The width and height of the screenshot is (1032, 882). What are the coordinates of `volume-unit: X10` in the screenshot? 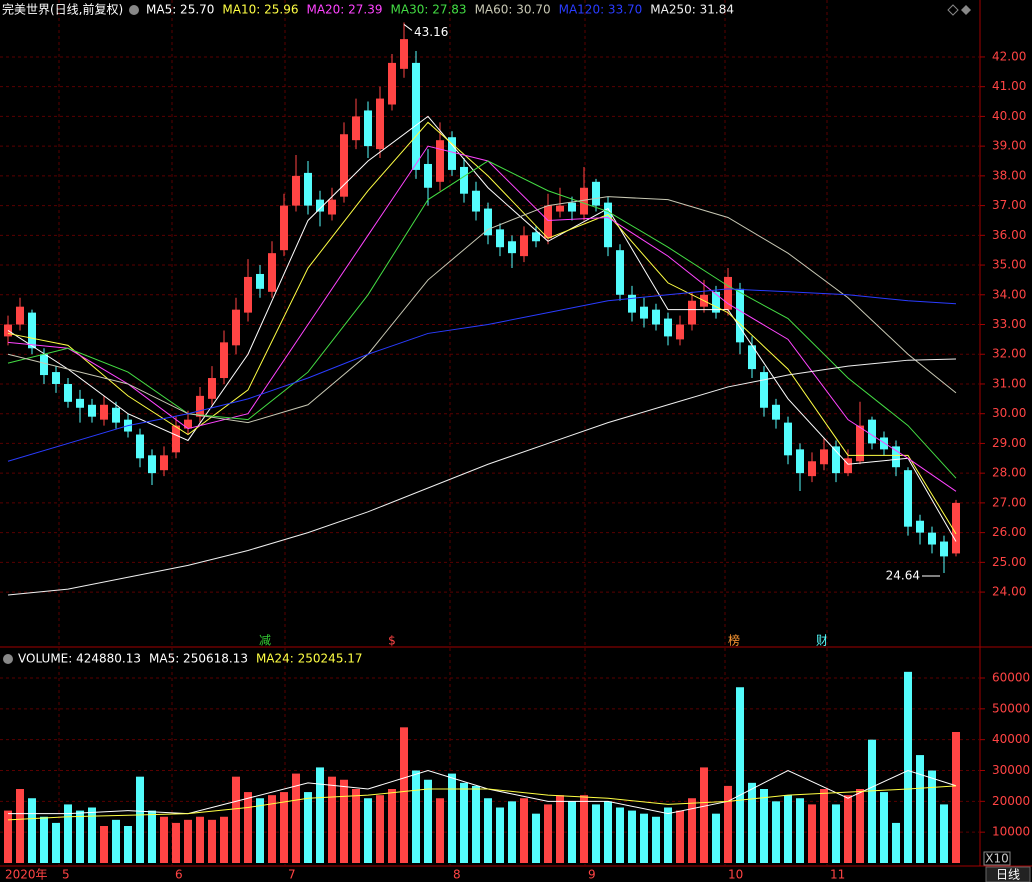 It's located at (997, 859).